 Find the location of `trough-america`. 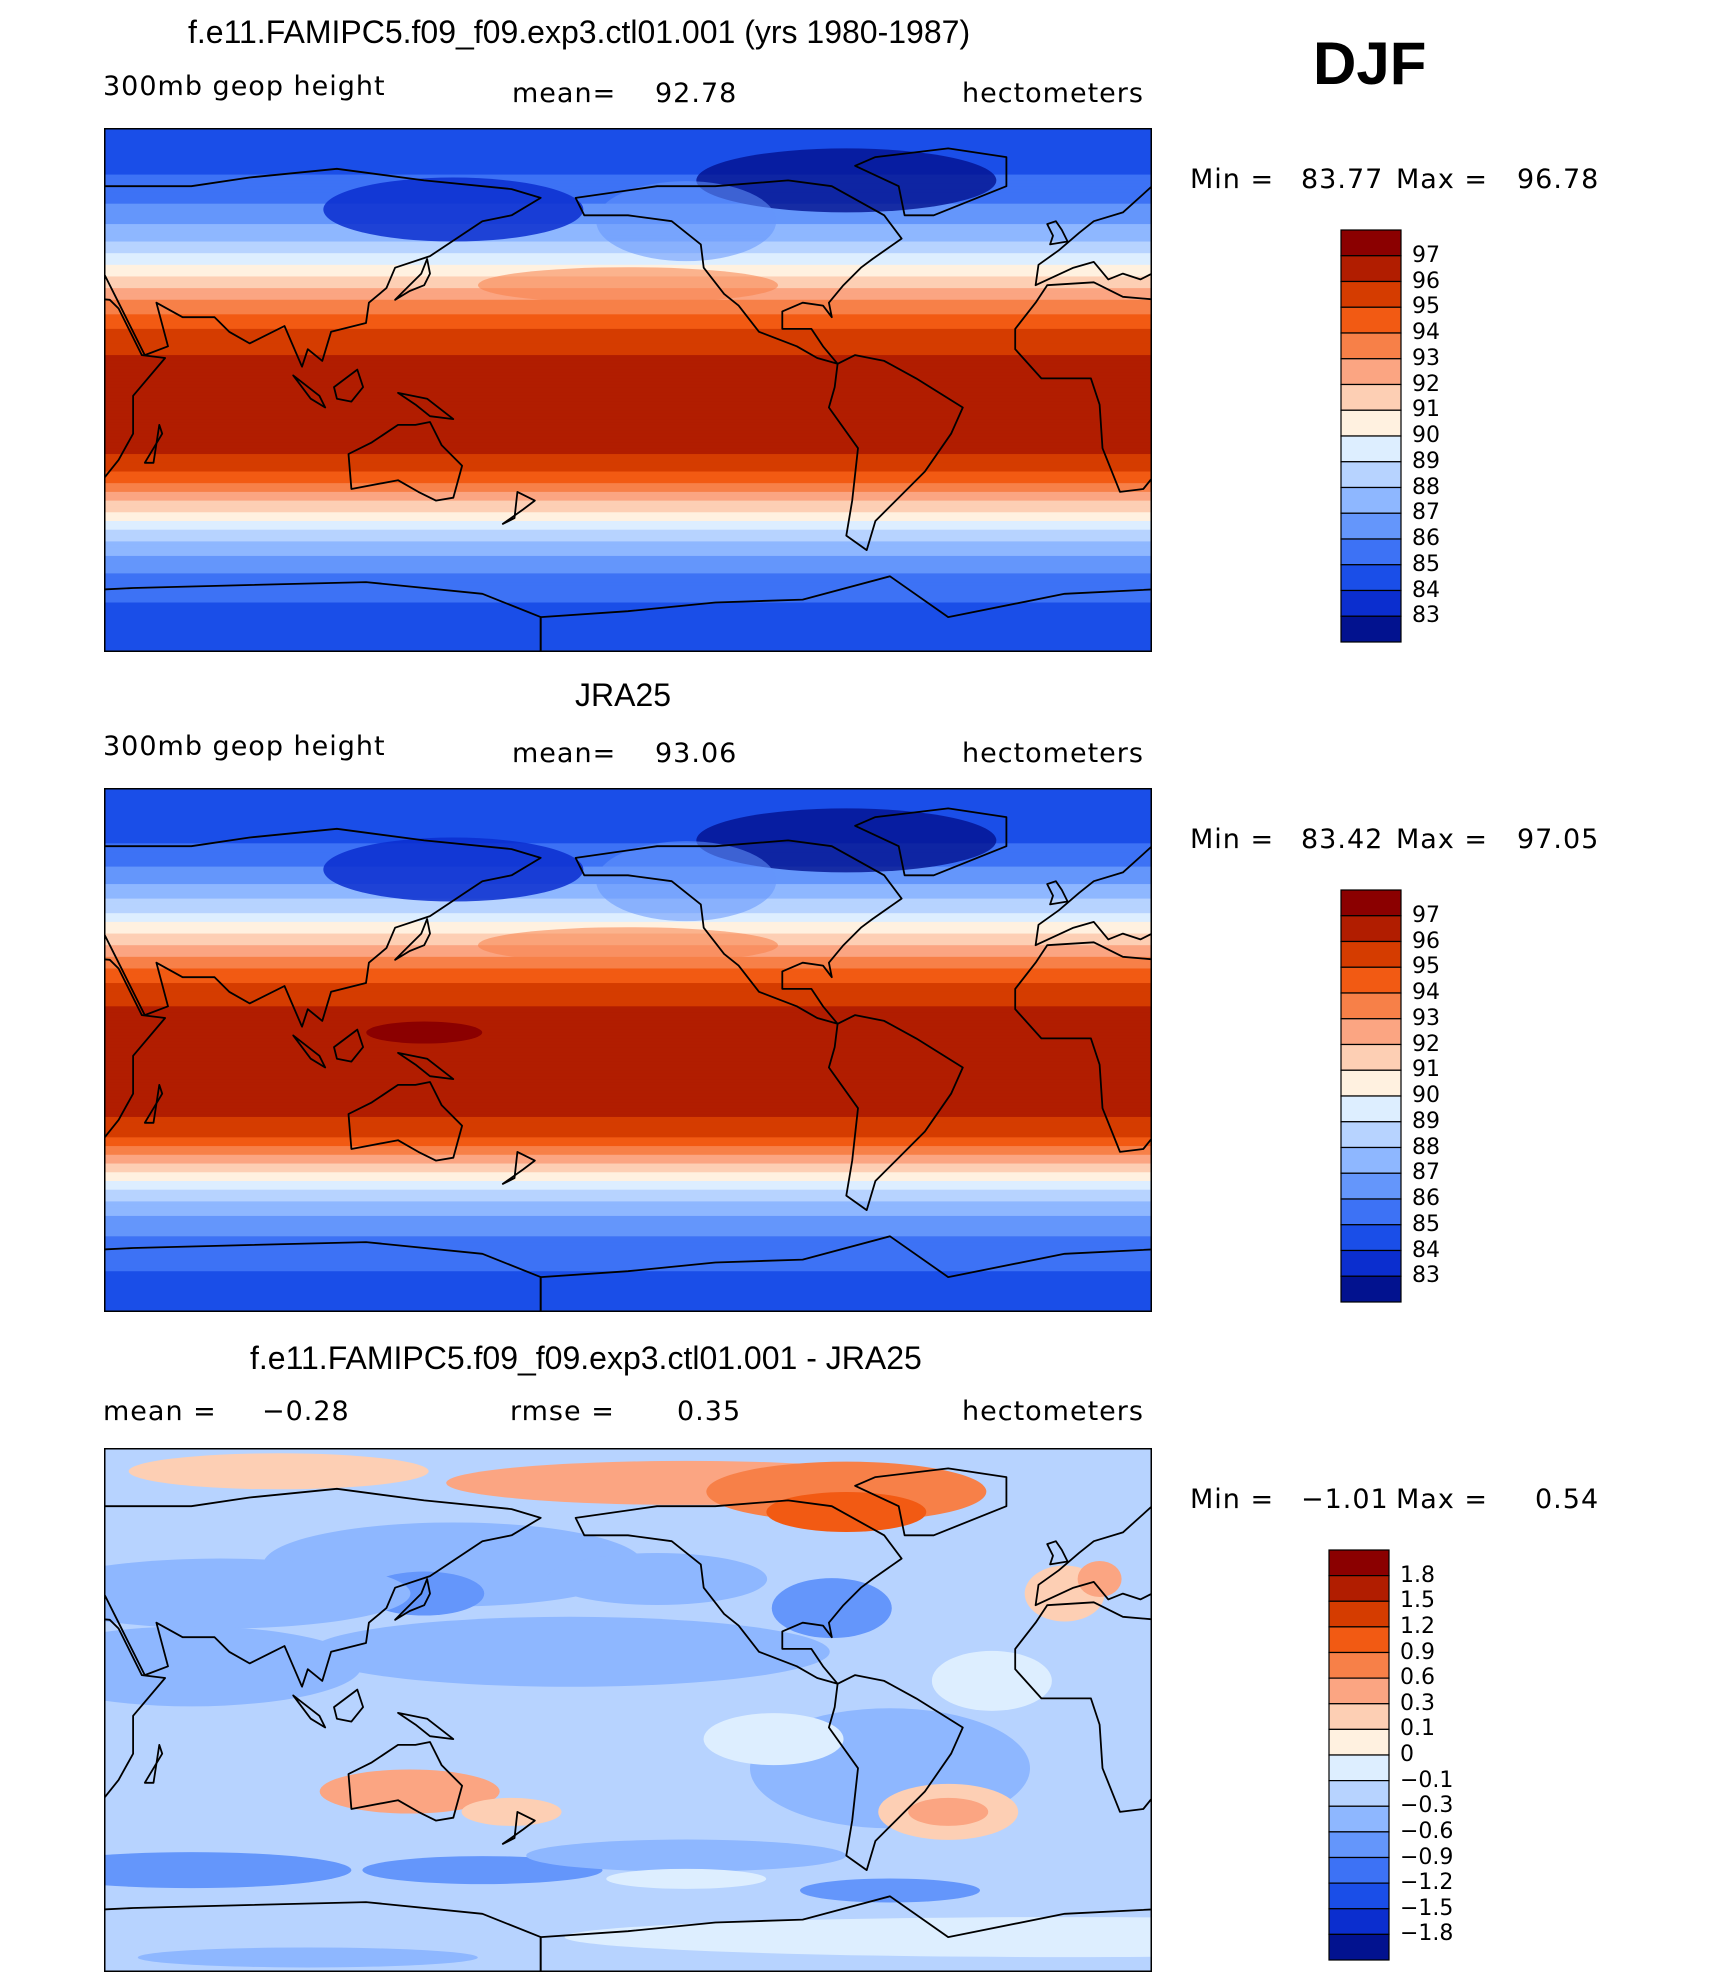

trough-america is located at coordinates (846, 840).